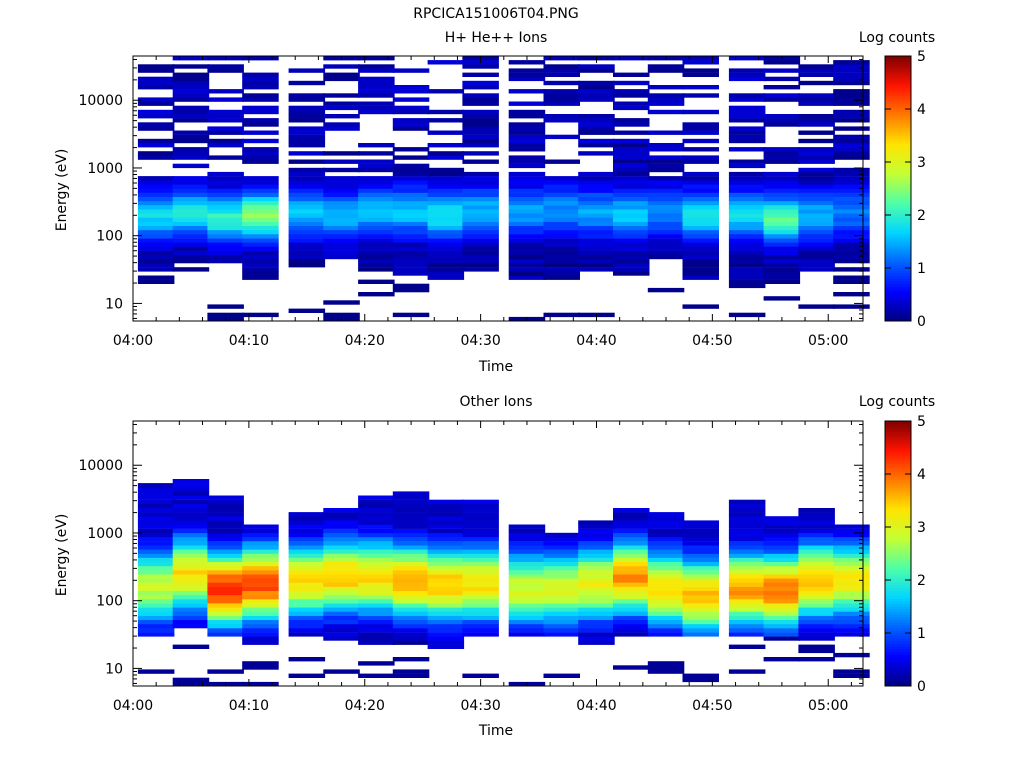 The width and height of the screenshot is (1024, 768). I want to click on x-tick-label: 04:10, so click(249, 706).